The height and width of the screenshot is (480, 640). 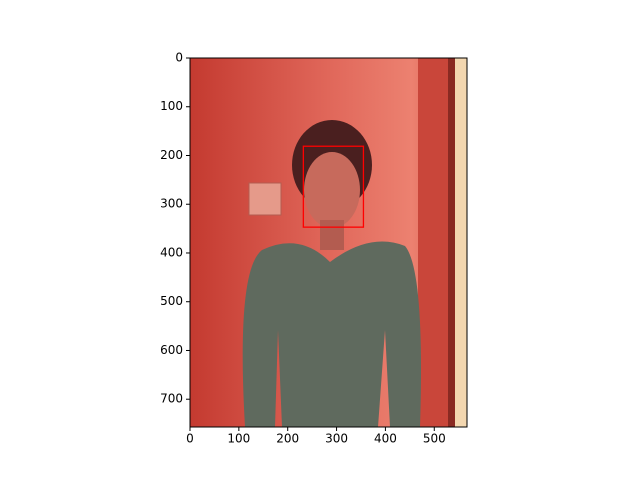 What do you see at coordinates (171, 252) in the screenshot?
I see `y-tick-label: 400` at bounding box center [171, 252].